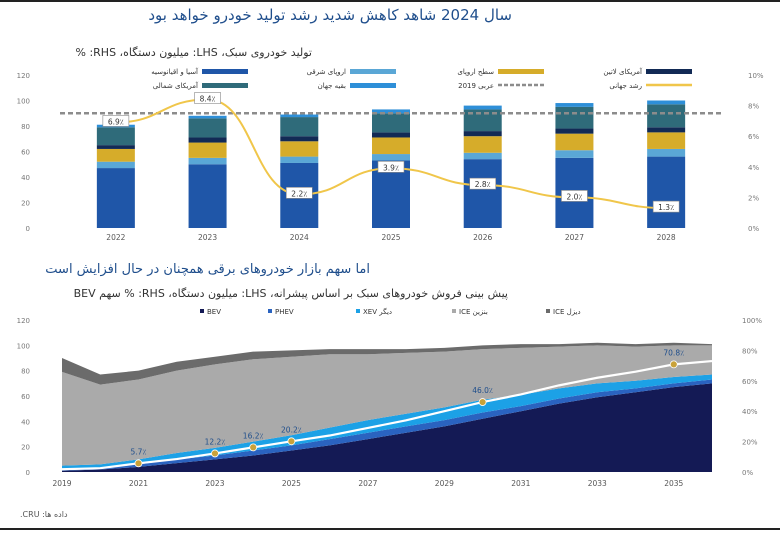  Describe the element at coordinates (476, 86) in the screenshot. I see `legend-label: عربی 2019` at that location.